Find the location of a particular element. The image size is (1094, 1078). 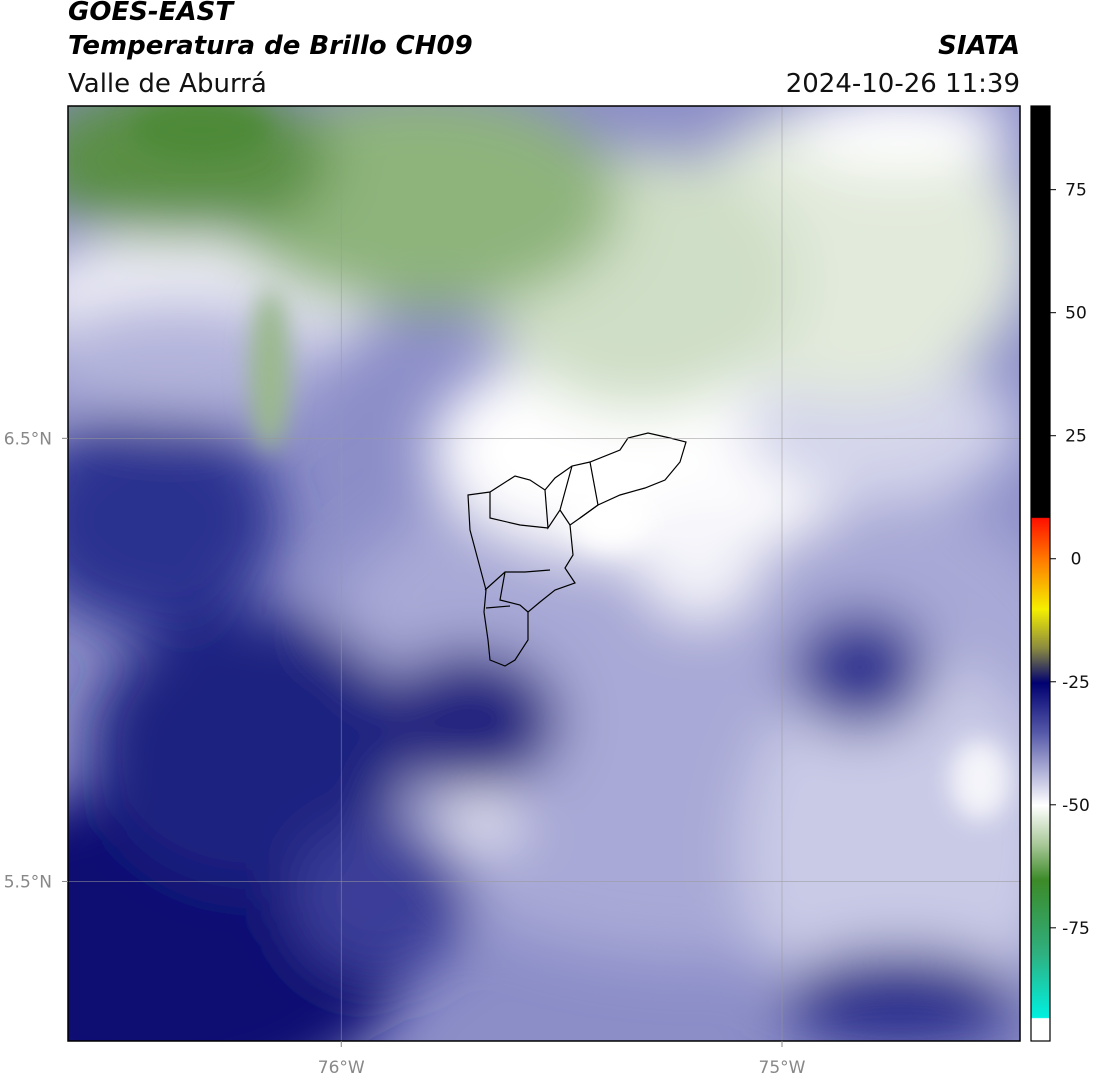

colorbar-tick-label: 25 is located at coordinates (1076, 437).